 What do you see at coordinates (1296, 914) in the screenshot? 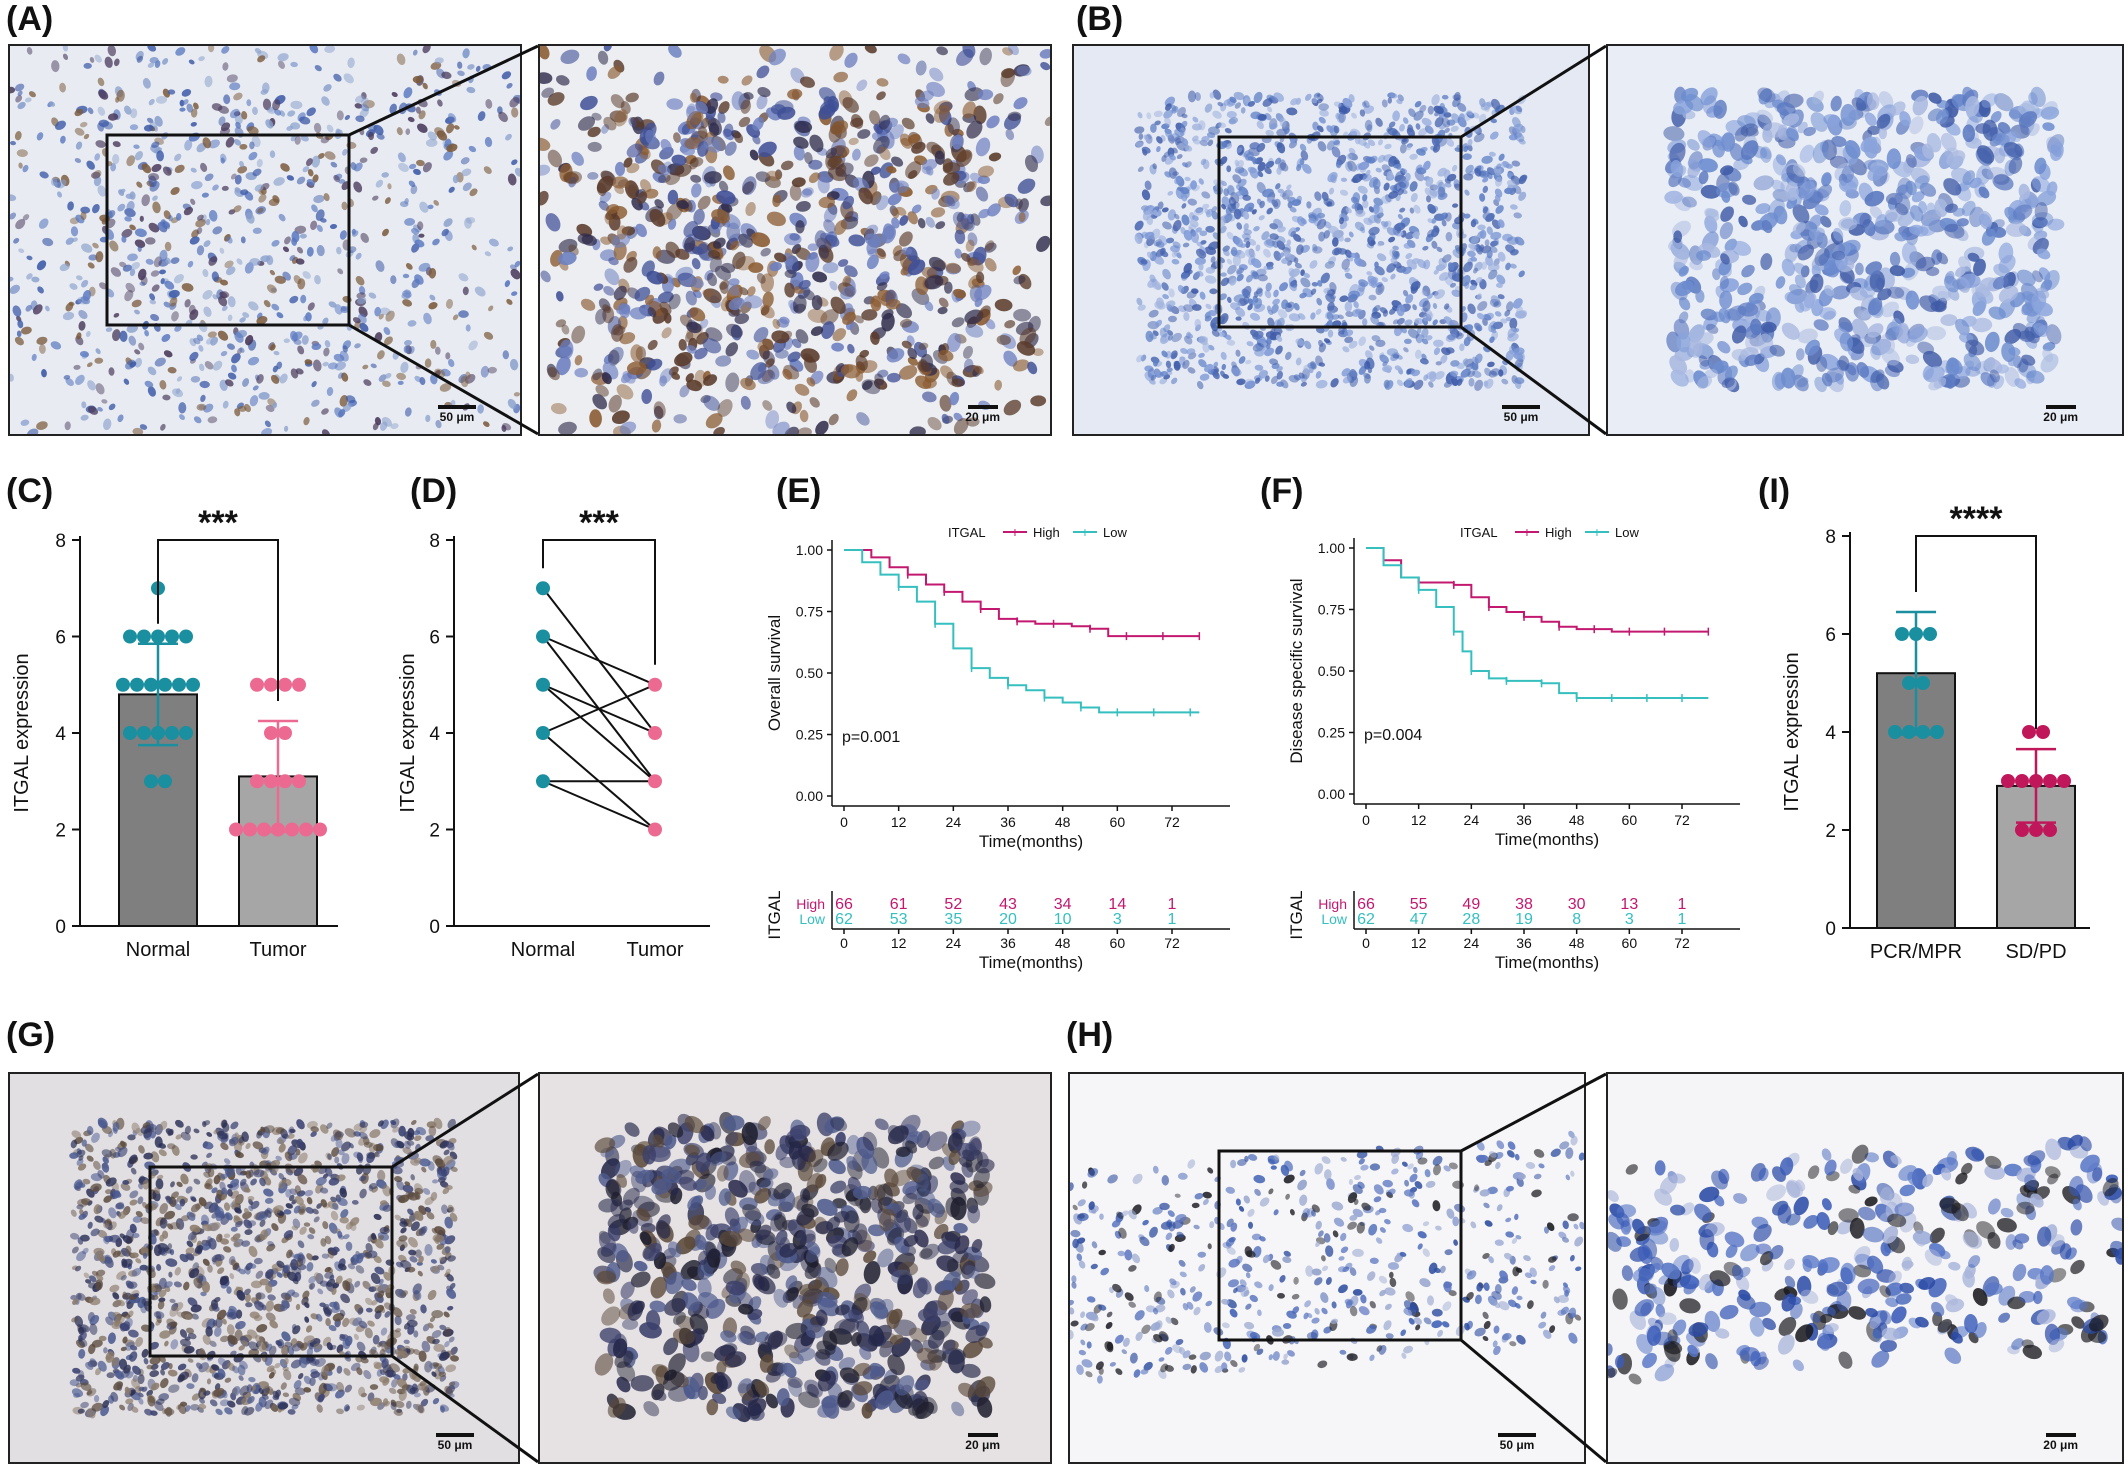
I see `risk-table-label: ITGAL` at bounding box center [1296, 914].